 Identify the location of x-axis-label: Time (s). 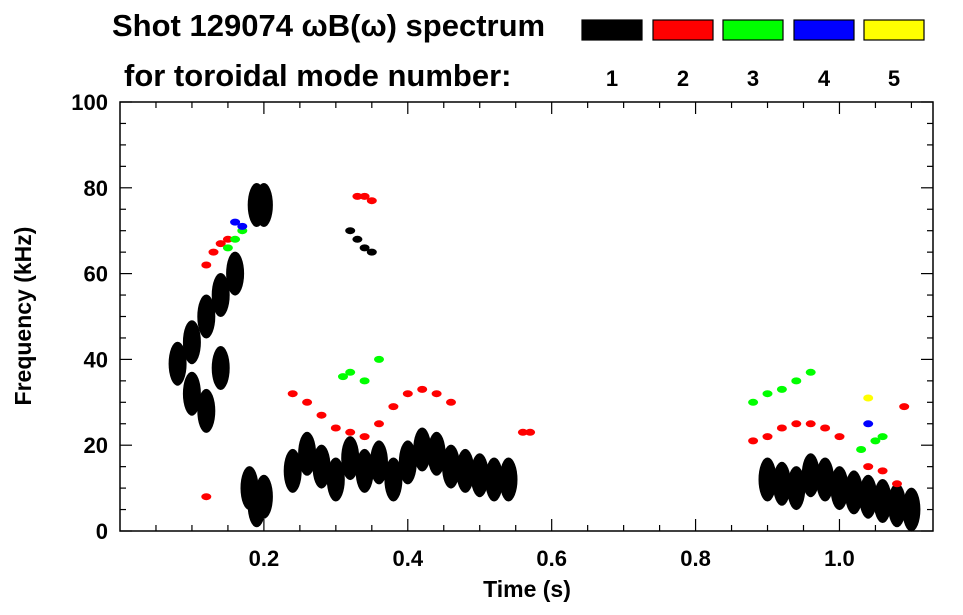
(527, 589).